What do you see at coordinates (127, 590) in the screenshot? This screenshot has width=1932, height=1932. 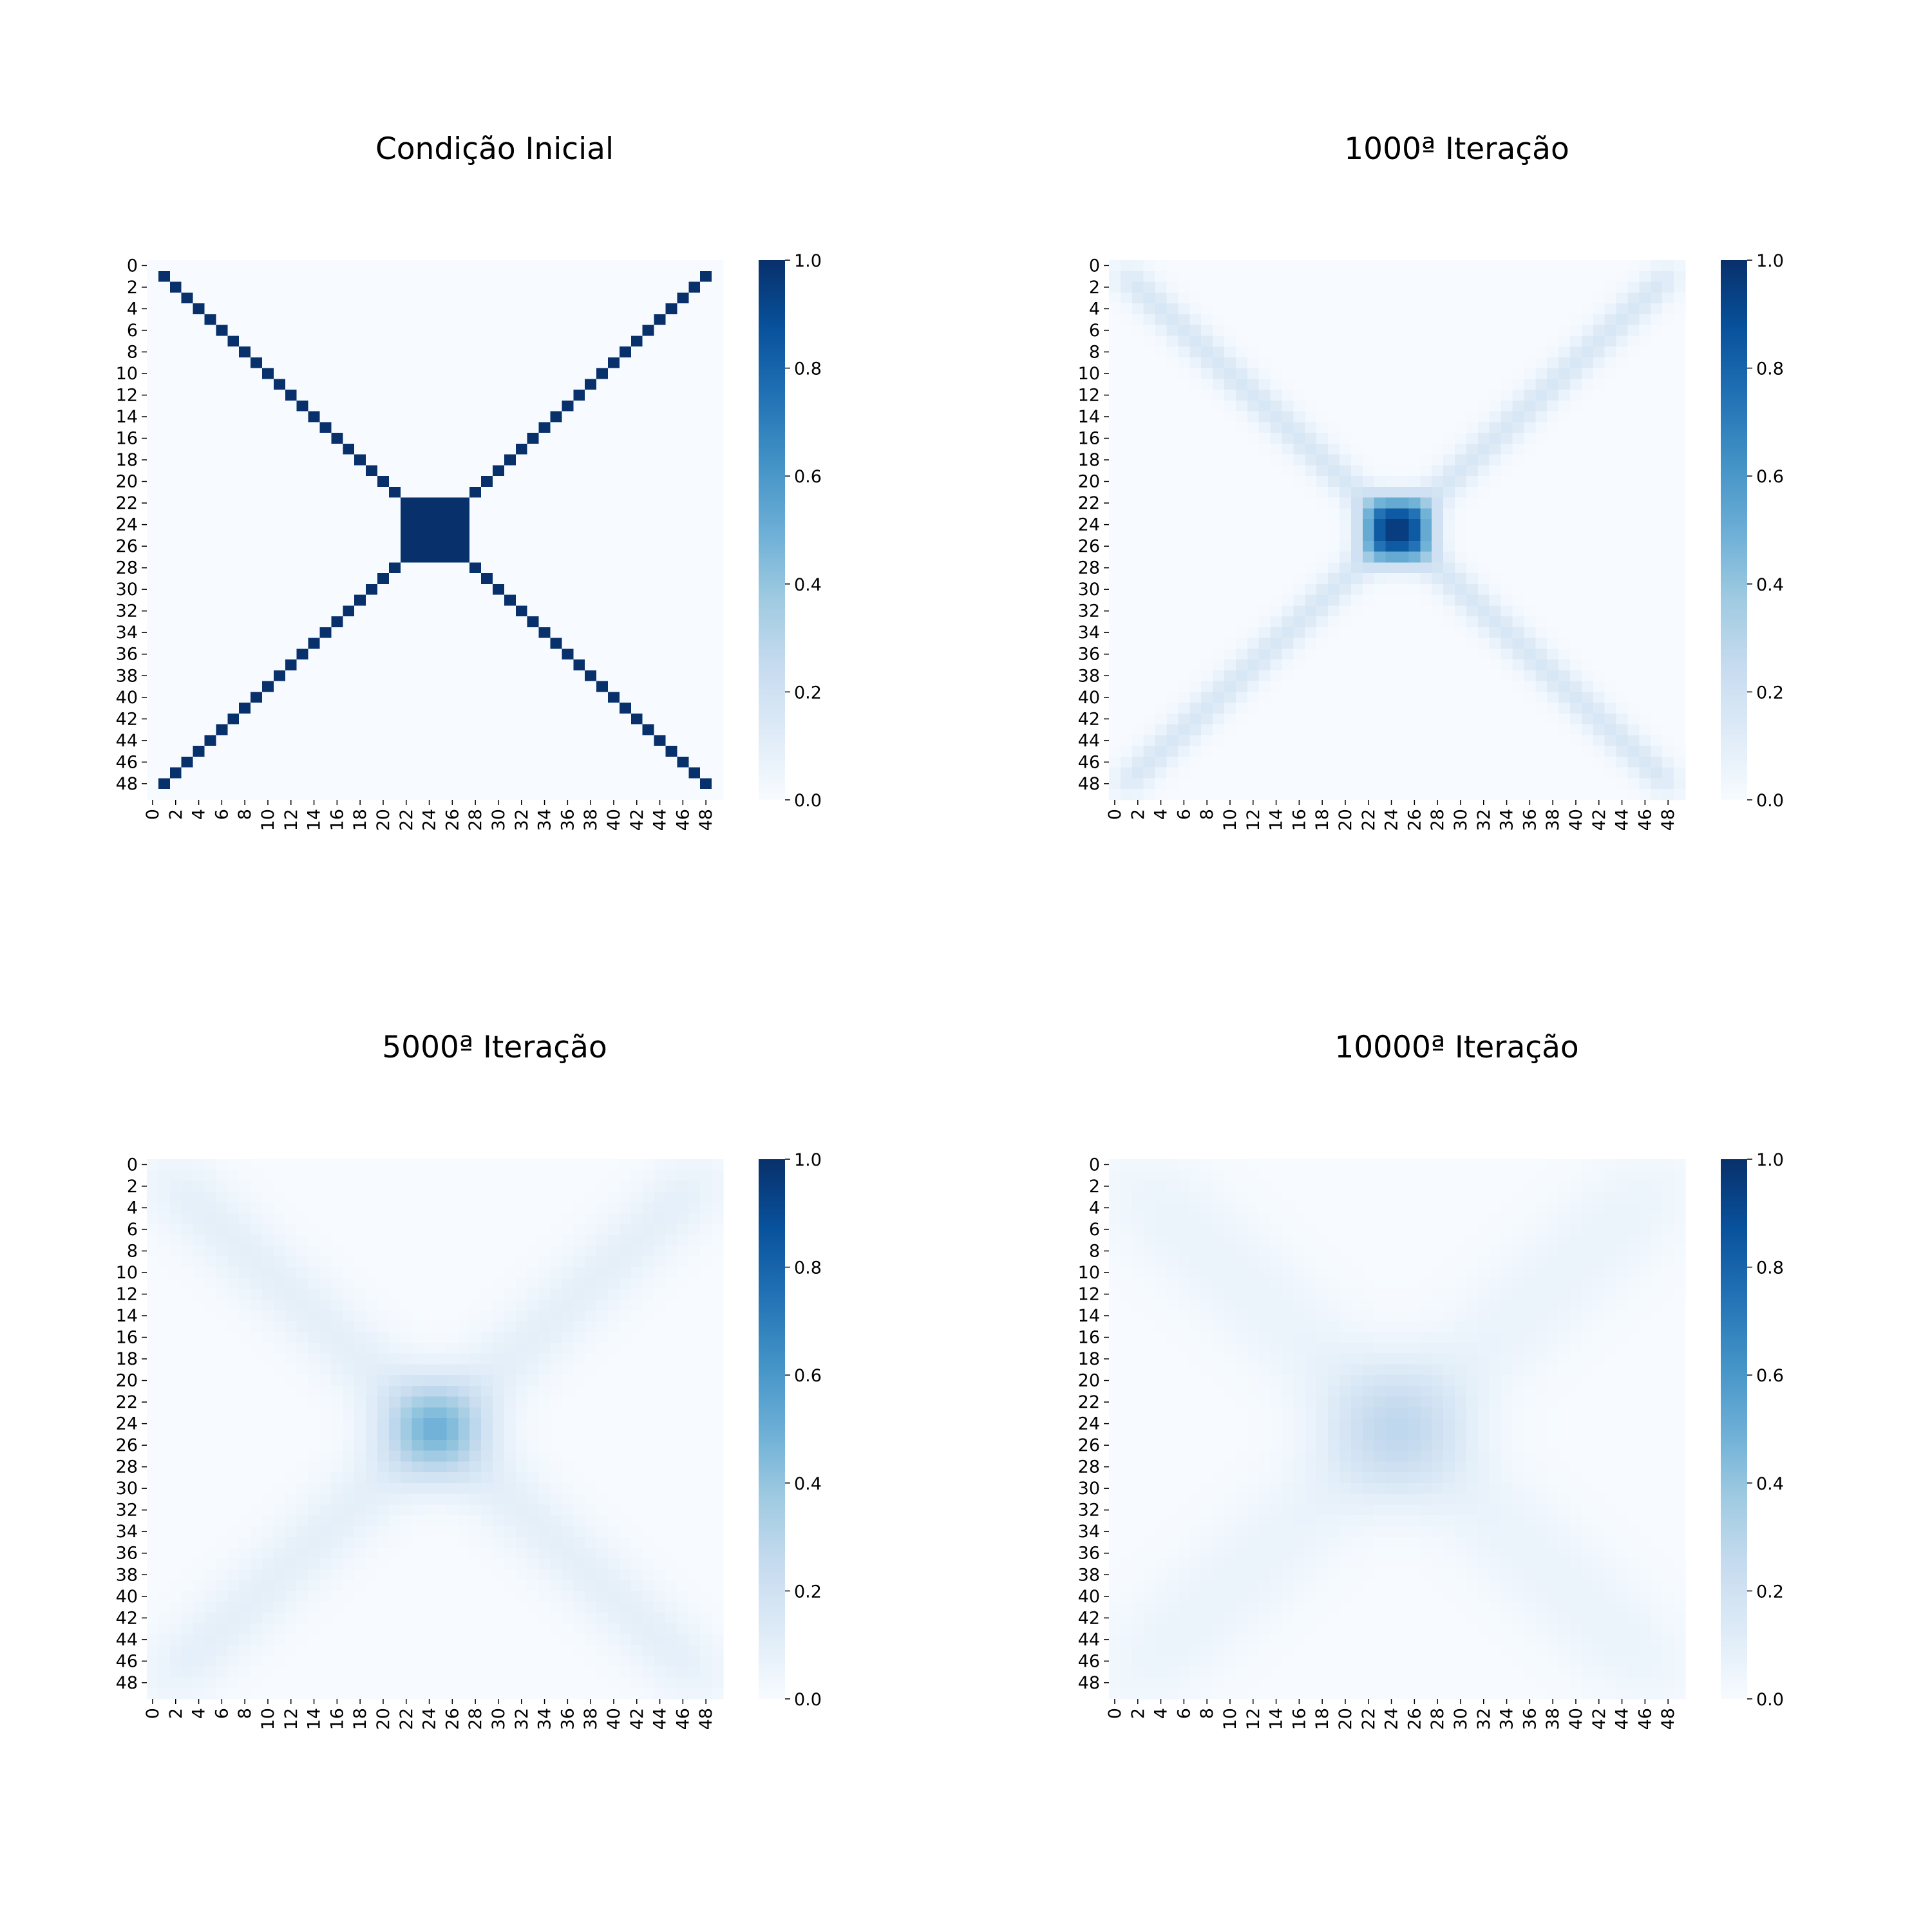 I see `y-tick-label: 30` at bounding box center [127, 590].